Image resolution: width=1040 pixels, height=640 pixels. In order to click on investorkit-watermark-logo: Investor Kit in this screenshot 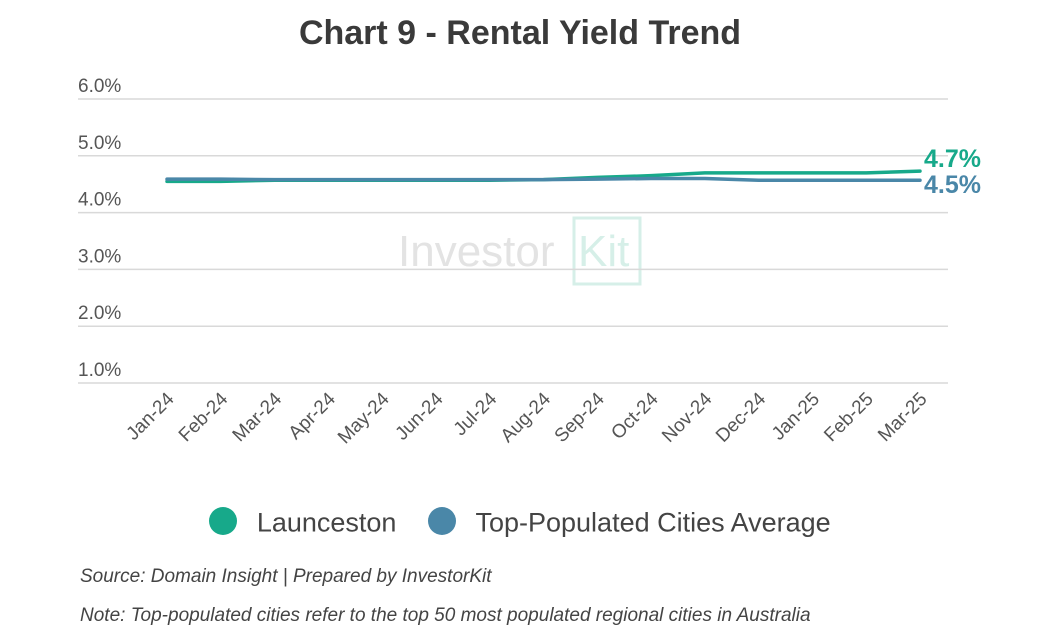, I will do `click(520, 251)`.